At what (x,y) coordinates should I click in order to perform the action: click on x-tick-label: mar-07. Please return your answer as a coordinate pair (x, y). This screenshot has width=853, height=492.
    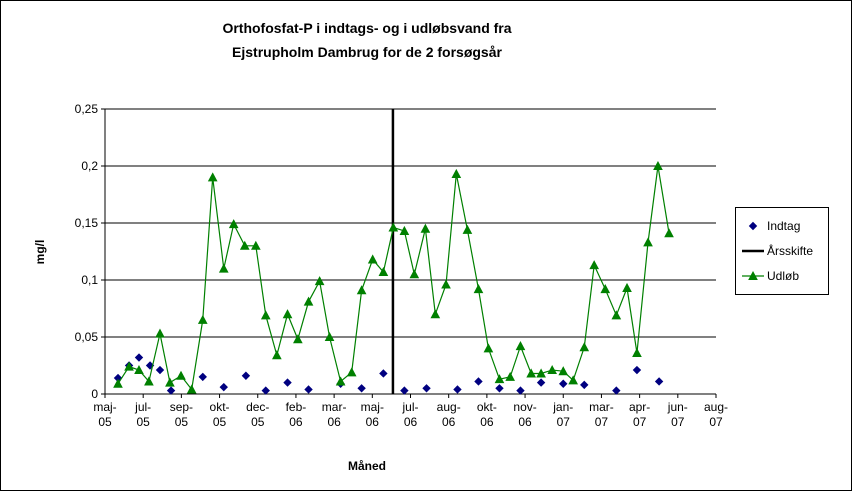
    Looking at the image, I should click on (601, 414).